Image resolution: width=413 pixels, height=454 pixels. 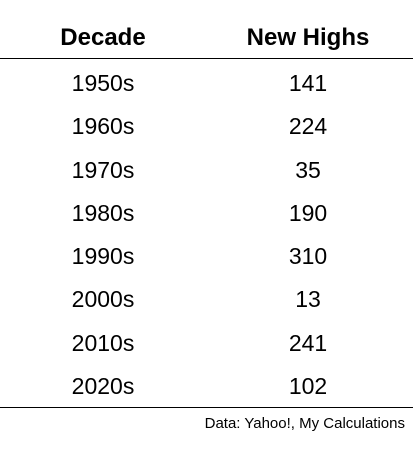 What do you see at coordinates (206, 299) in the screenshot?
I see `table-row: 2000s 13` at bounding box center [206, 299].